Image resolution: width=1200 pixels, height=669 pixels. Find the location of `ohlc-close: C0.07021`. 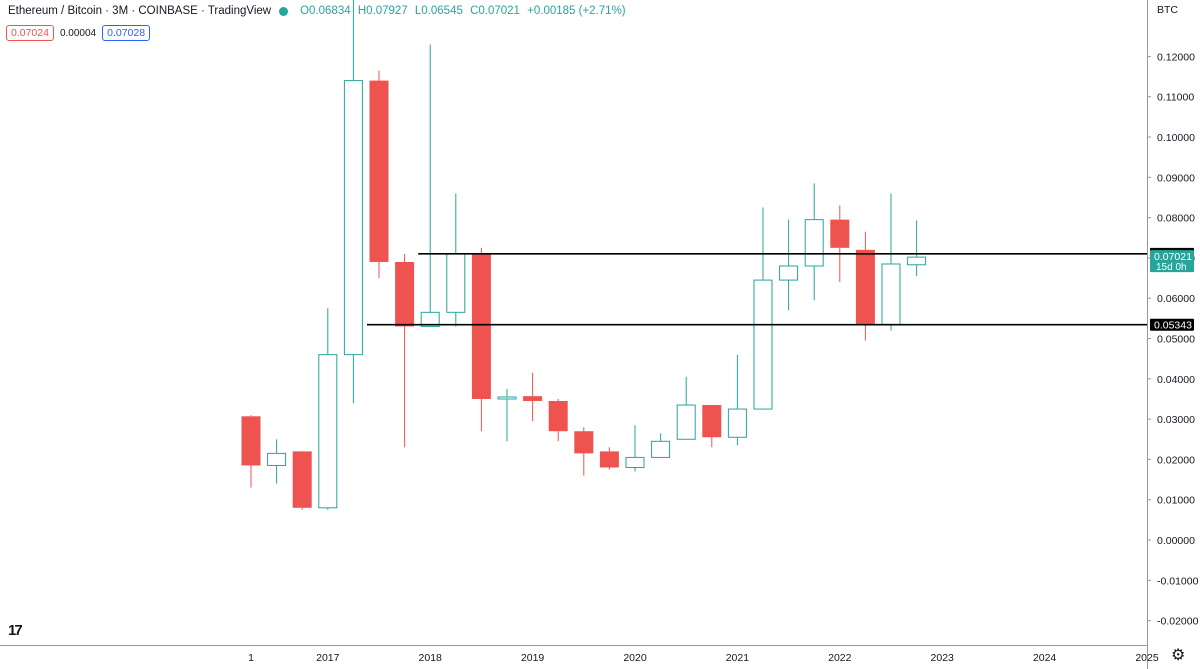

ohlc-close: C0.07021 is located at coordinates (495, 11).